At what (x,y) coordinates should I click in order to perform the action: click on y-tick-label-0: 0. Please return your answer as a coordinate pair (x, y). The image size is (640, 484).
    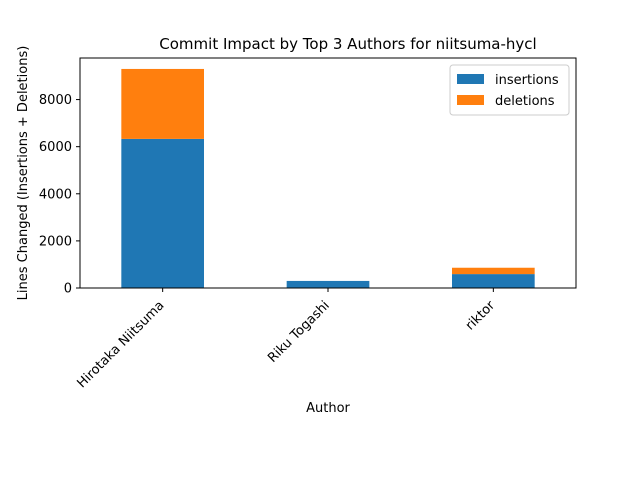
    Looking at the image, I should click on (68, 289).